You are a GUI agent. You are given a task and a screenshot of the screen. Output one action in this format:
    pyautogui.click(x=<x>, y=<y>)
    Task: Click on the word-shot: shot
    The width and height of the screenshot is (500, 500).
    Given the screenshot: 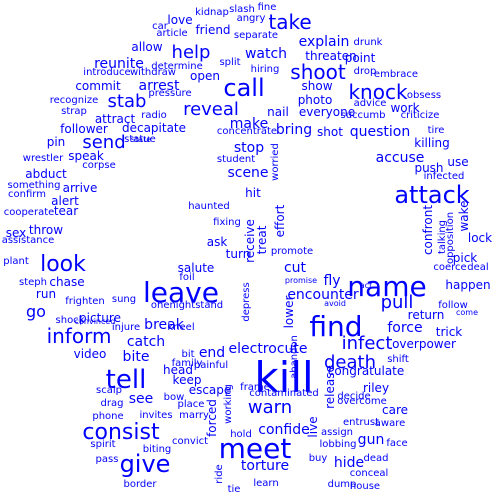 What is the action you would take?
    pyautogui.click(x=330, y=132)
    